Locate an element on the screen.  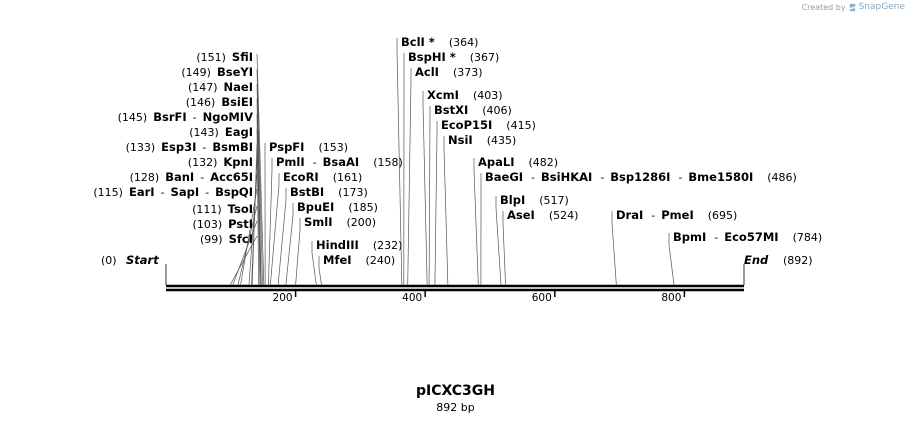
enzyme-label: KpnI is located at coordinates (238, 162).